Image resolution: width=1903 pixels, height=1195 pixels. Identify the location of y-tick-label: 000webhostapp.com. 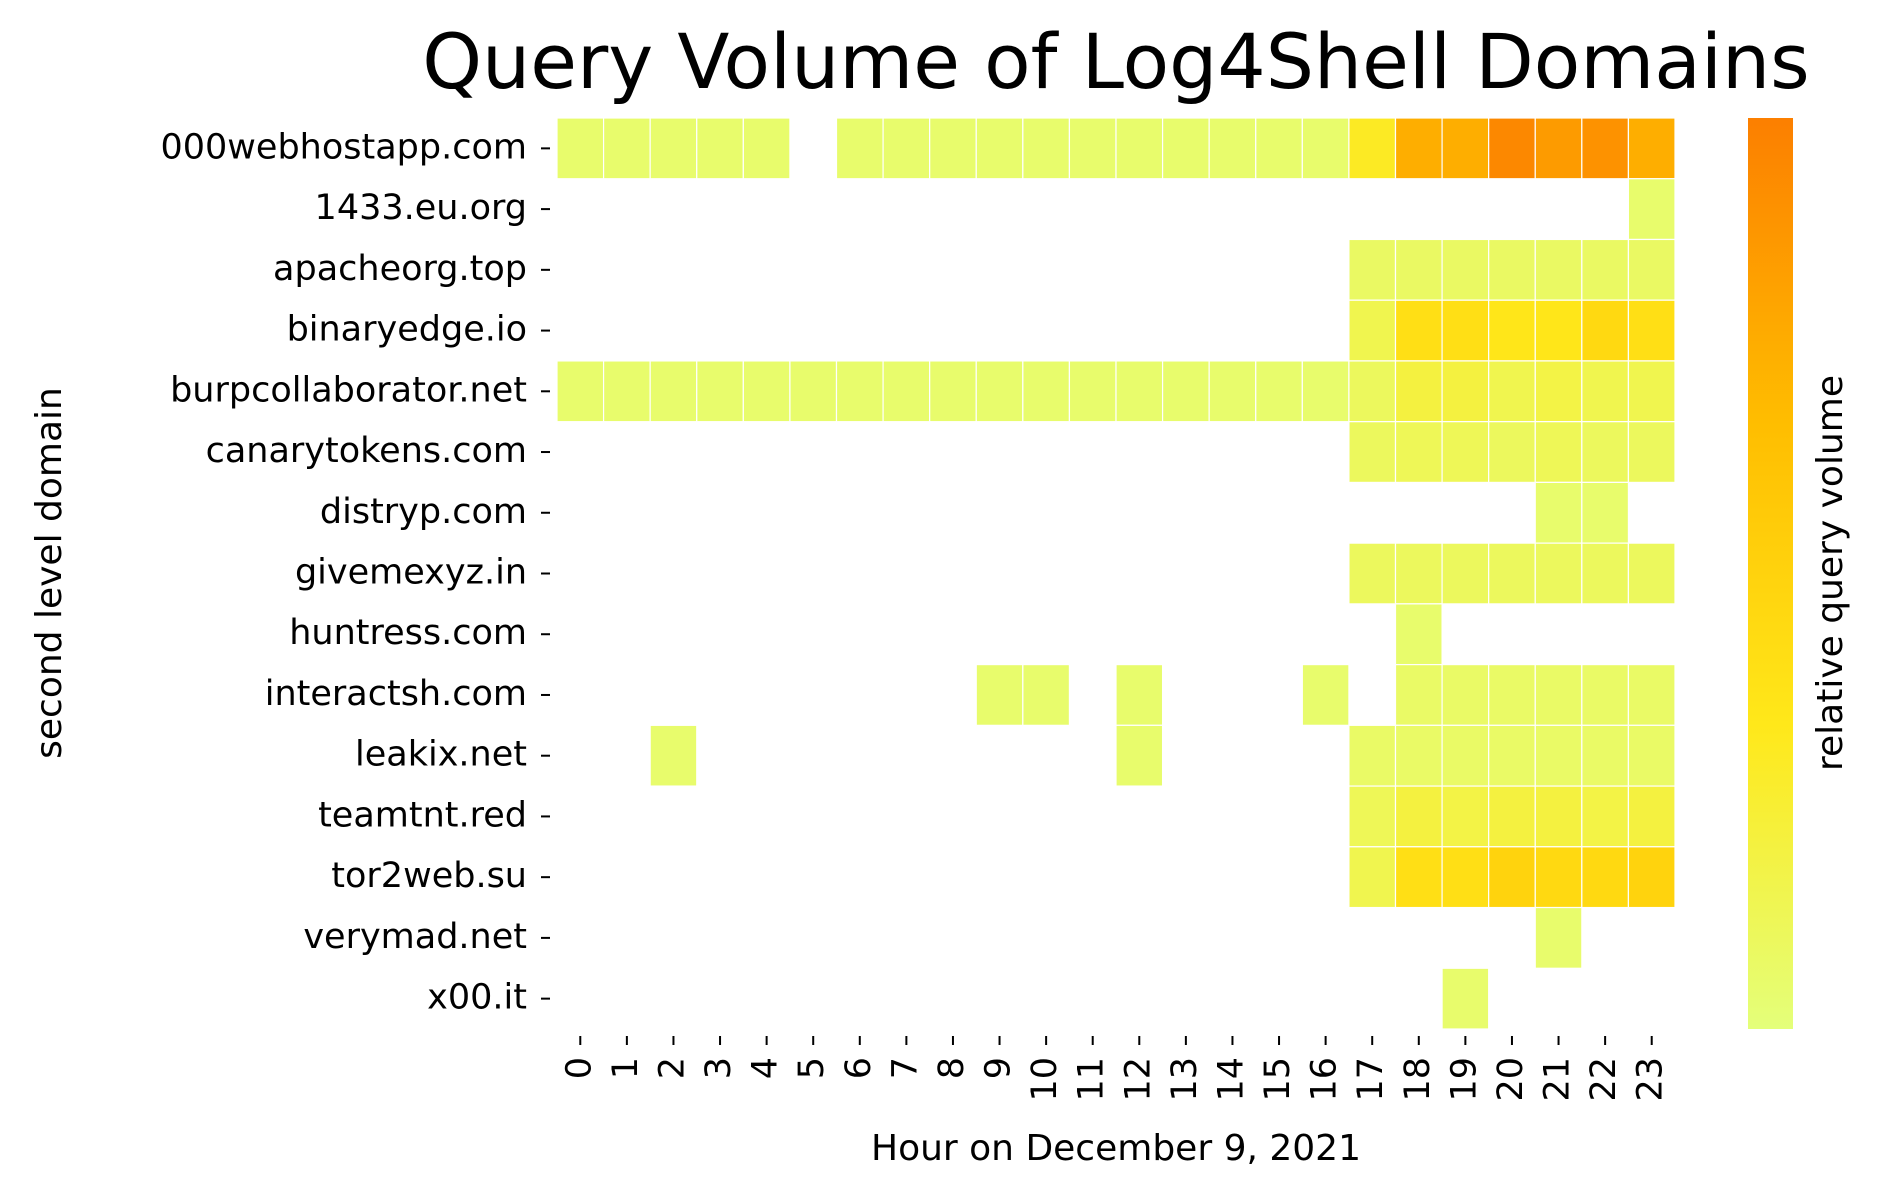
(344, 147).